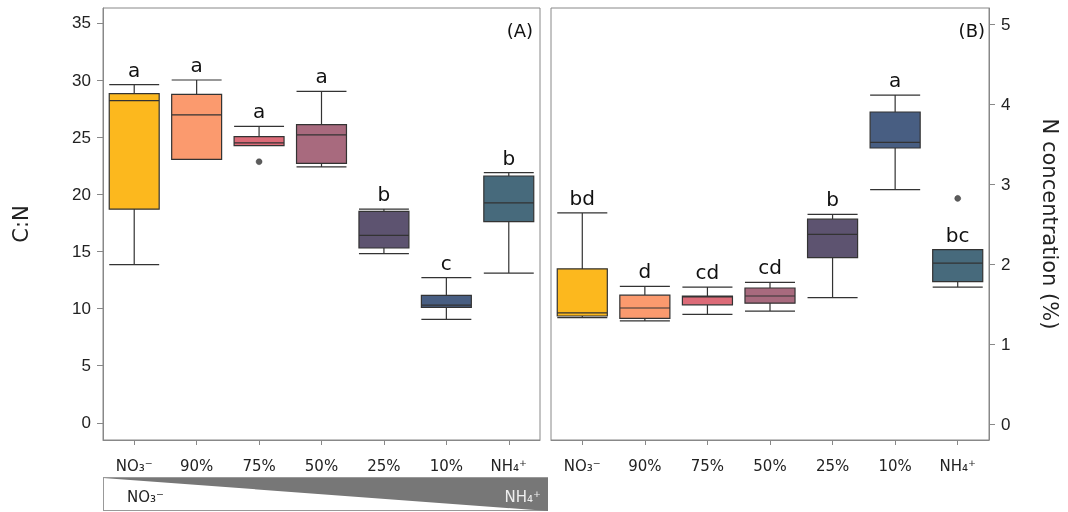  I want to click on y-tick-label: 25, so click(81, 137).